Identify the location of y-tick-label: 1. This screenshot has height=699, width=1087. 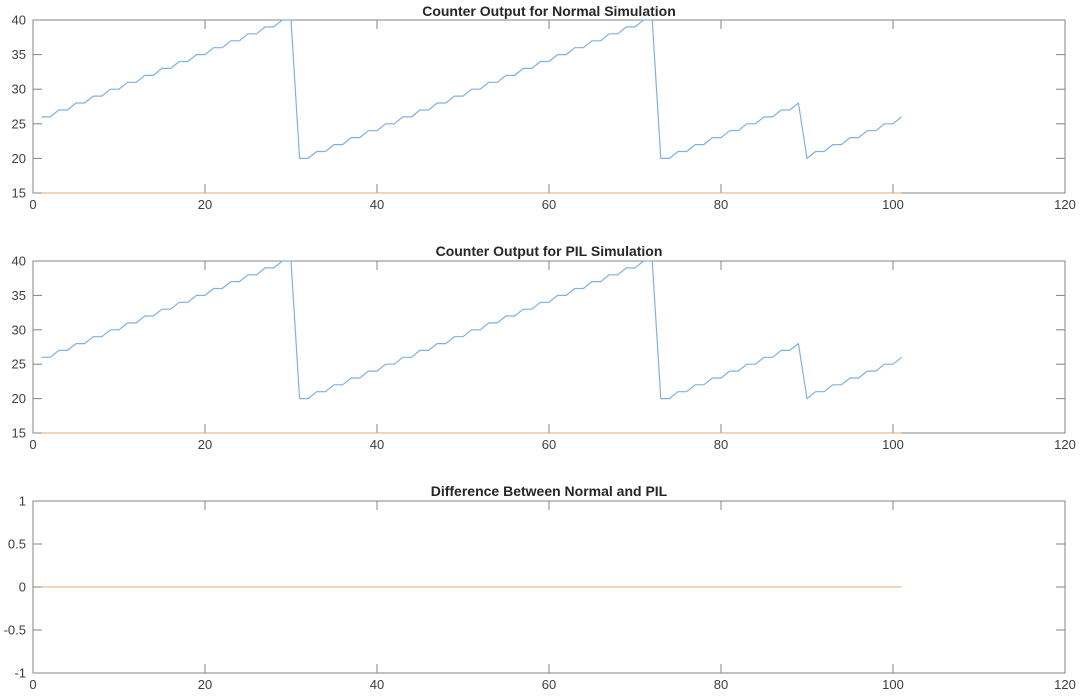
(22, 501).